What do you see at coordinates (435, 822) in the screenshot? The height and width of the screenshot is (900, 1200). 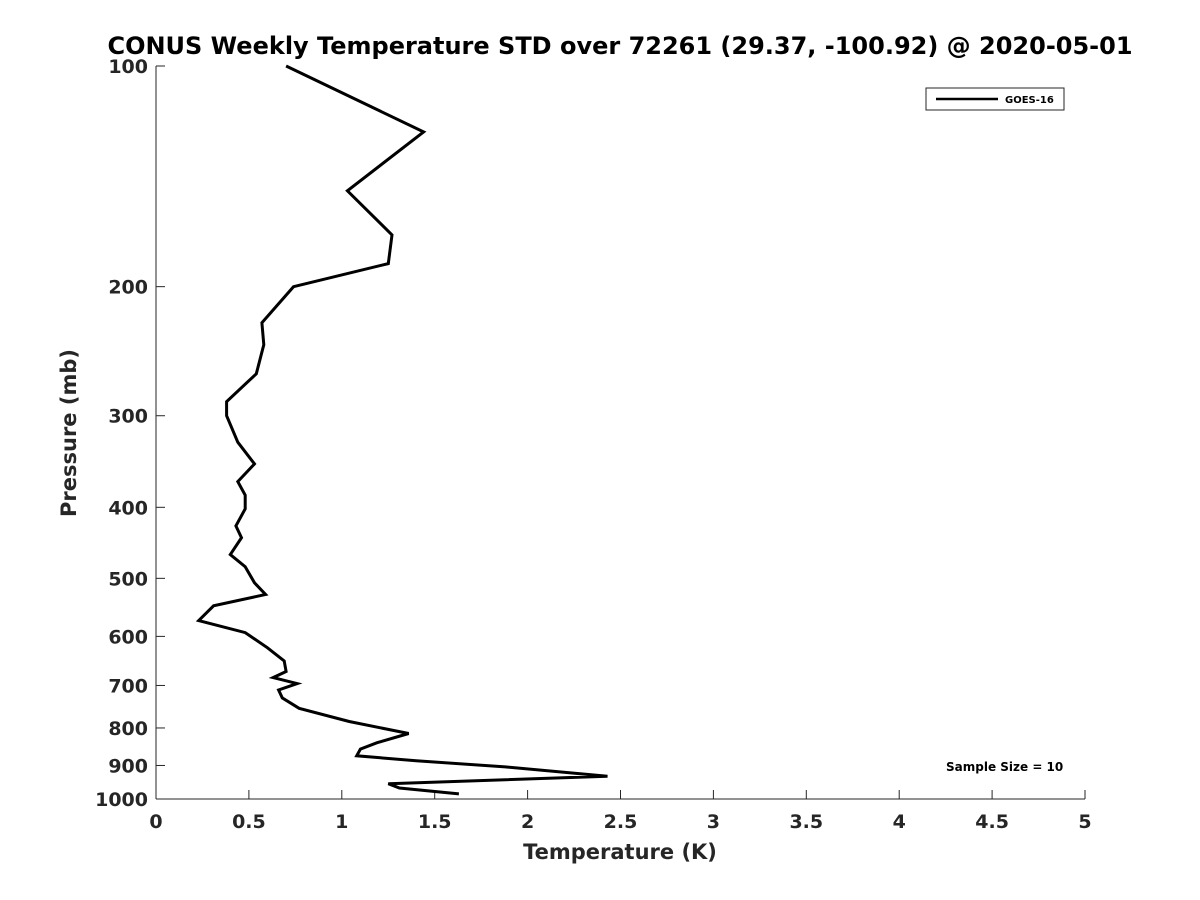 I see `x-tick-label: 1.5` at bounding box center [435, 822].